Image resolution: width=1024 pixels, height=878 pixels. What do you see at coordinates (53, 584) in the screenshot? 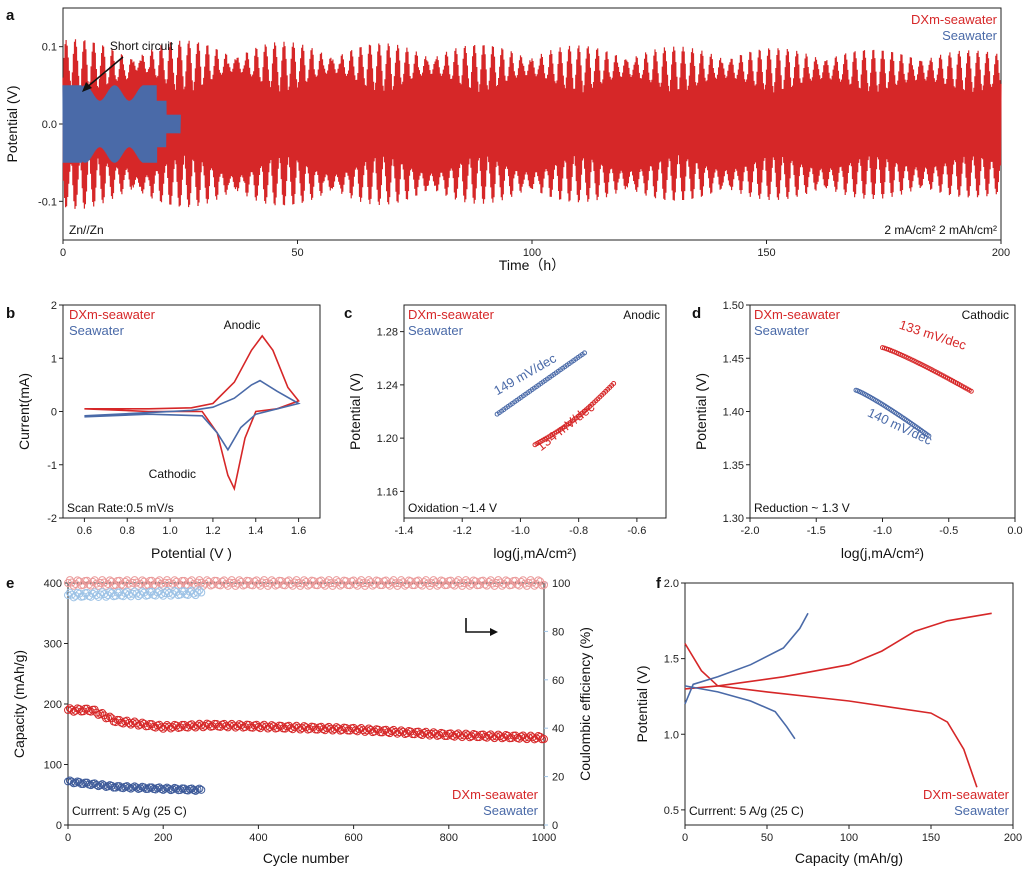
I see `y-tick-label: 400` at bounding box center [53, 584].